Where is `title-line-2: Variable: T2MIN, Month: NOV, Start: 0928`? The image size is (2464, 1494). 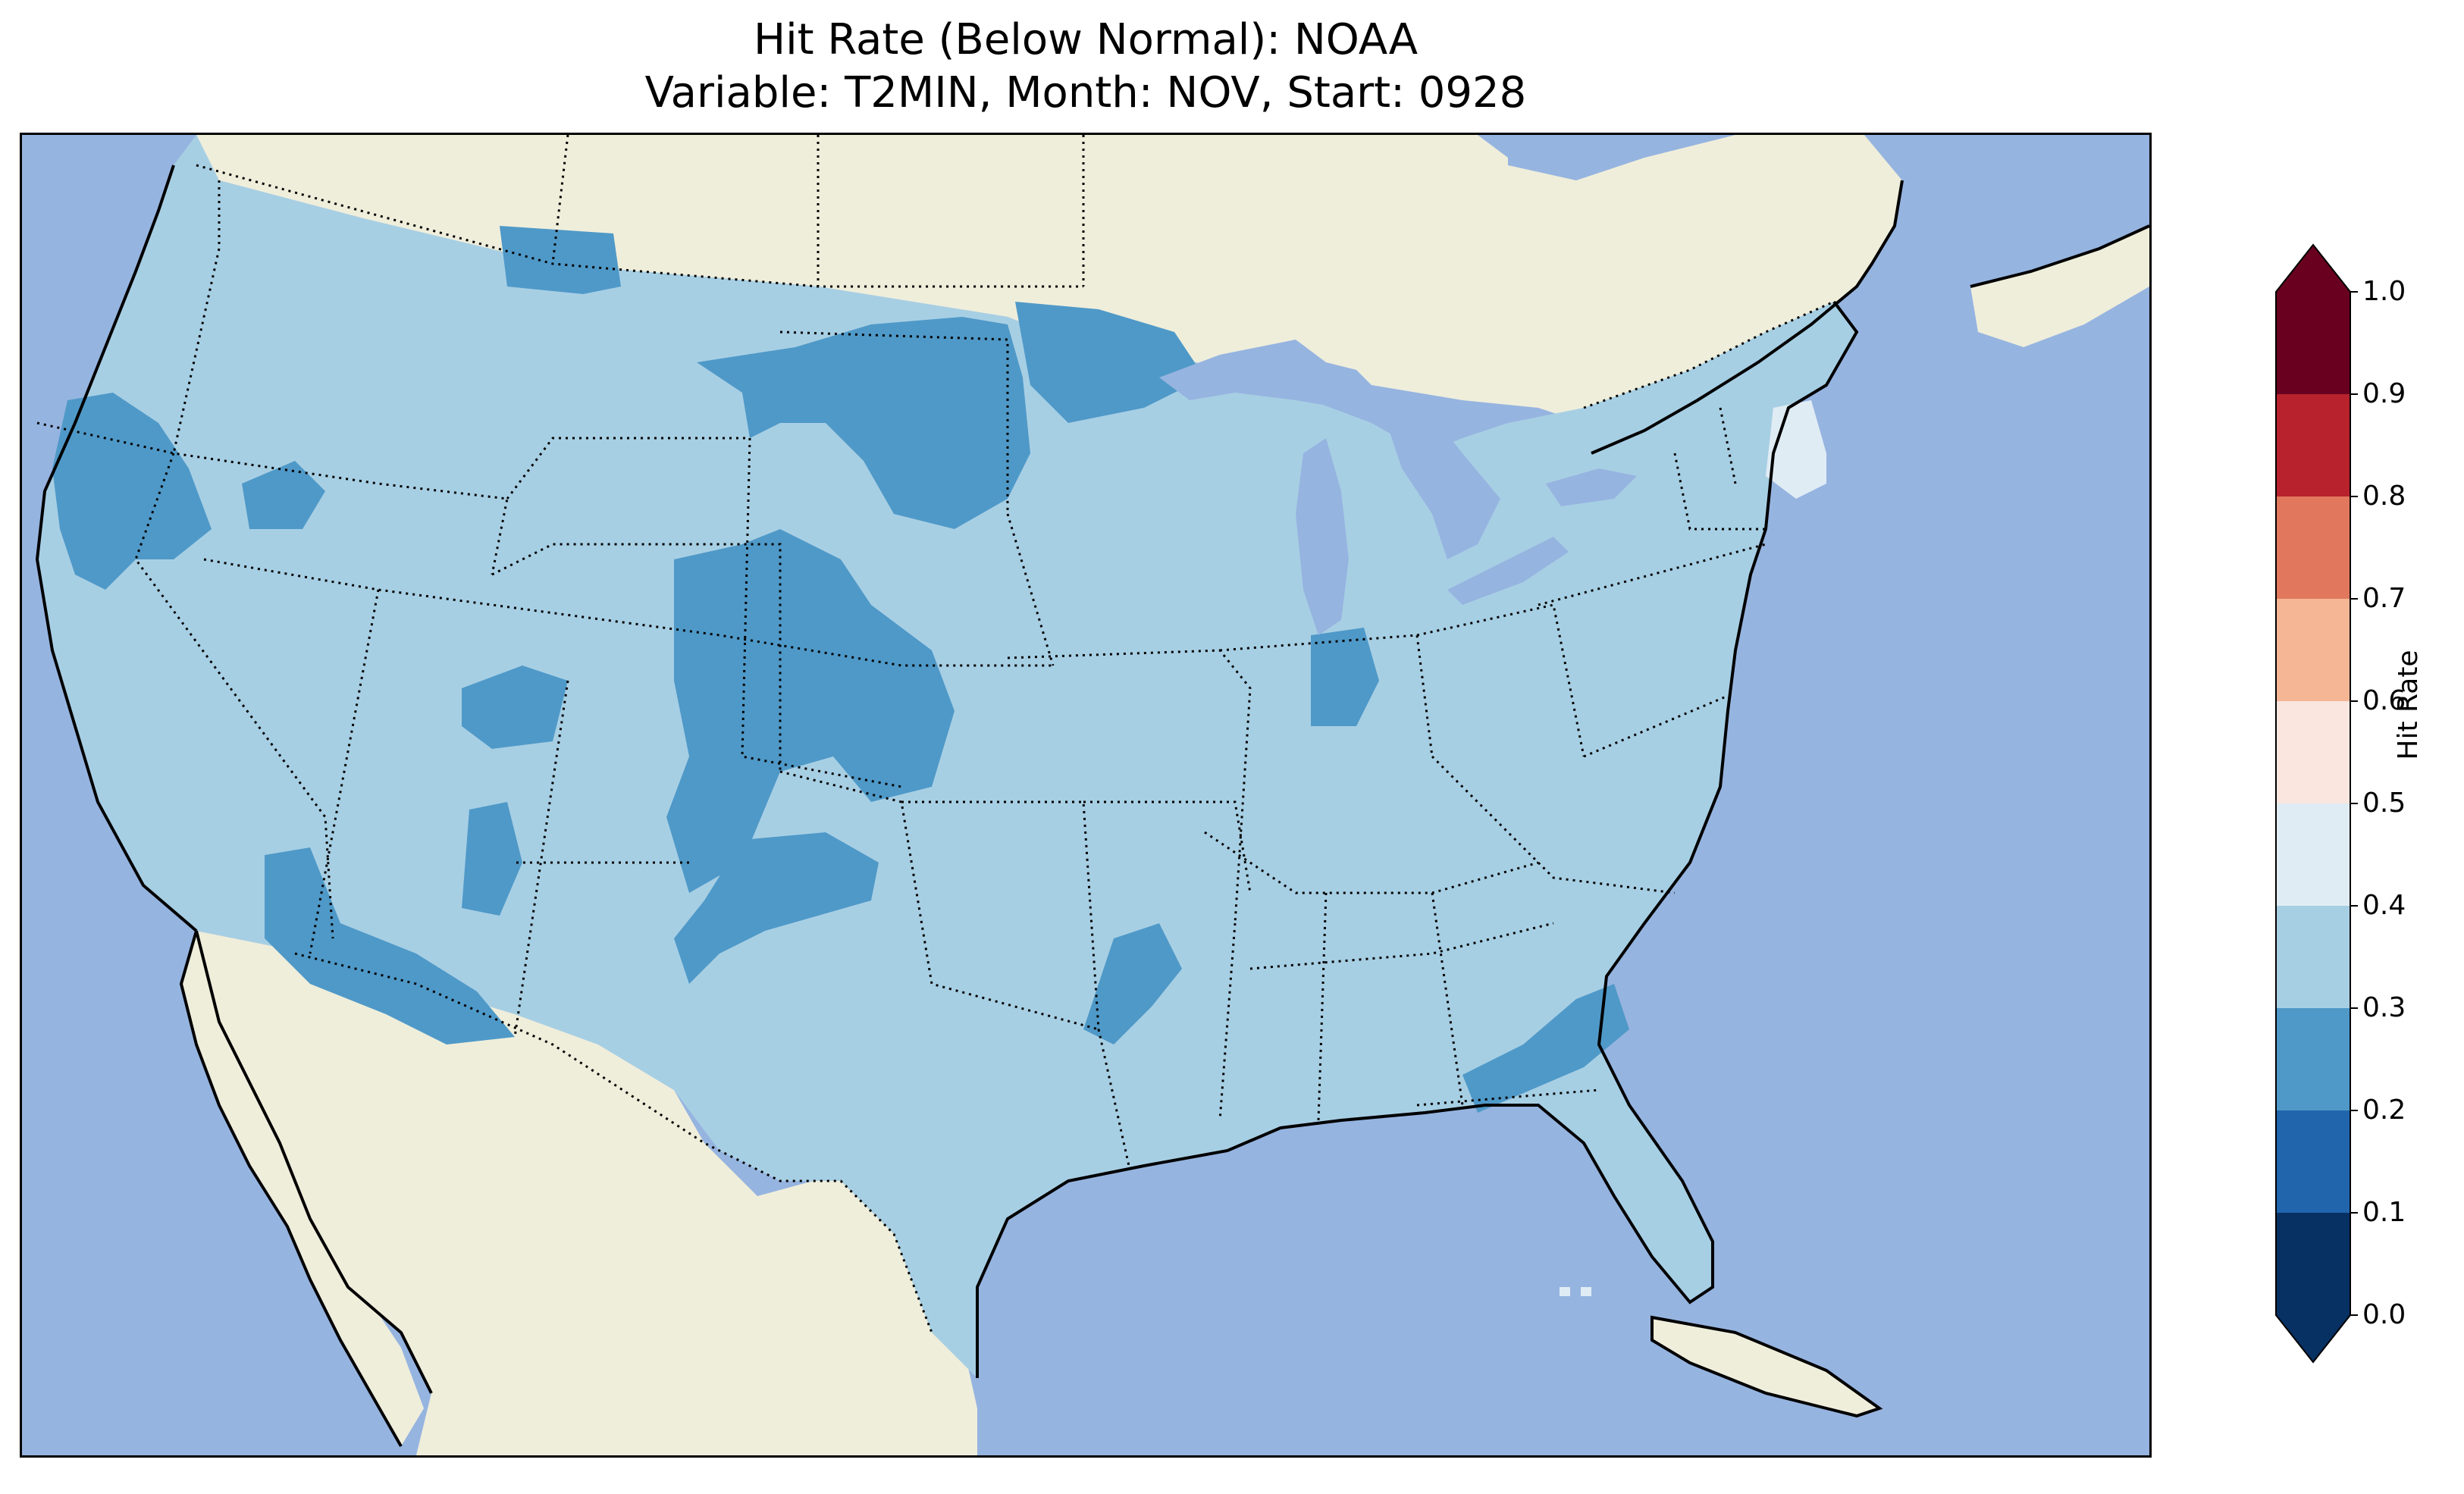
title-line-2: Variable: T2MIN, Month: NOV, Start: 0928 is located at coordinates (1086, 92).